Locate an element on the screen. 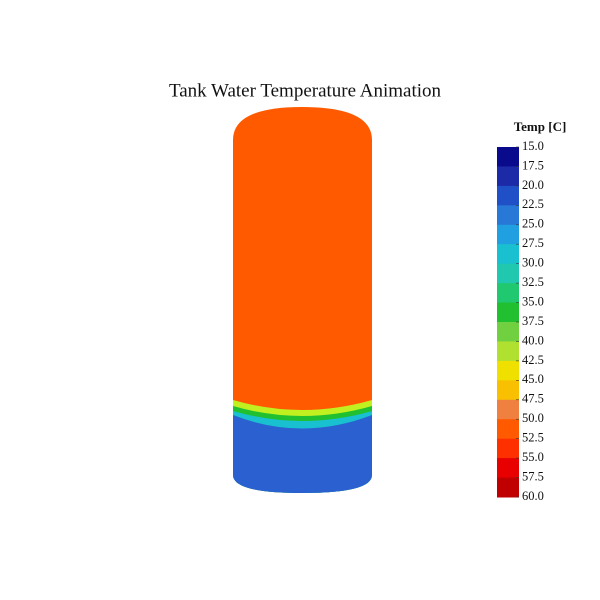  tick-label: 37.5 is located at coordinates (533, 321).